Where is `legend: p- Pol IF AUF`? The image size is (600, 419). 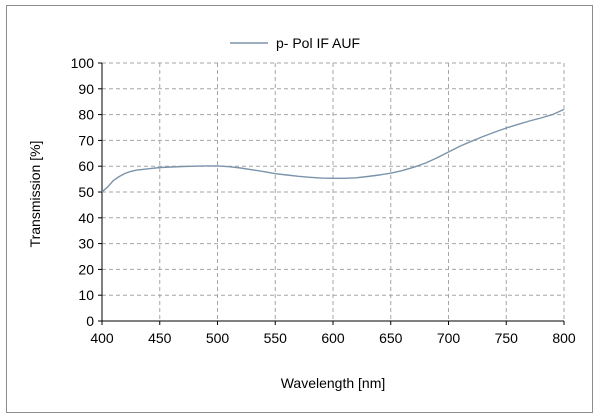
legend: p- Pol IF AUF is located at coordinates (295, 43).